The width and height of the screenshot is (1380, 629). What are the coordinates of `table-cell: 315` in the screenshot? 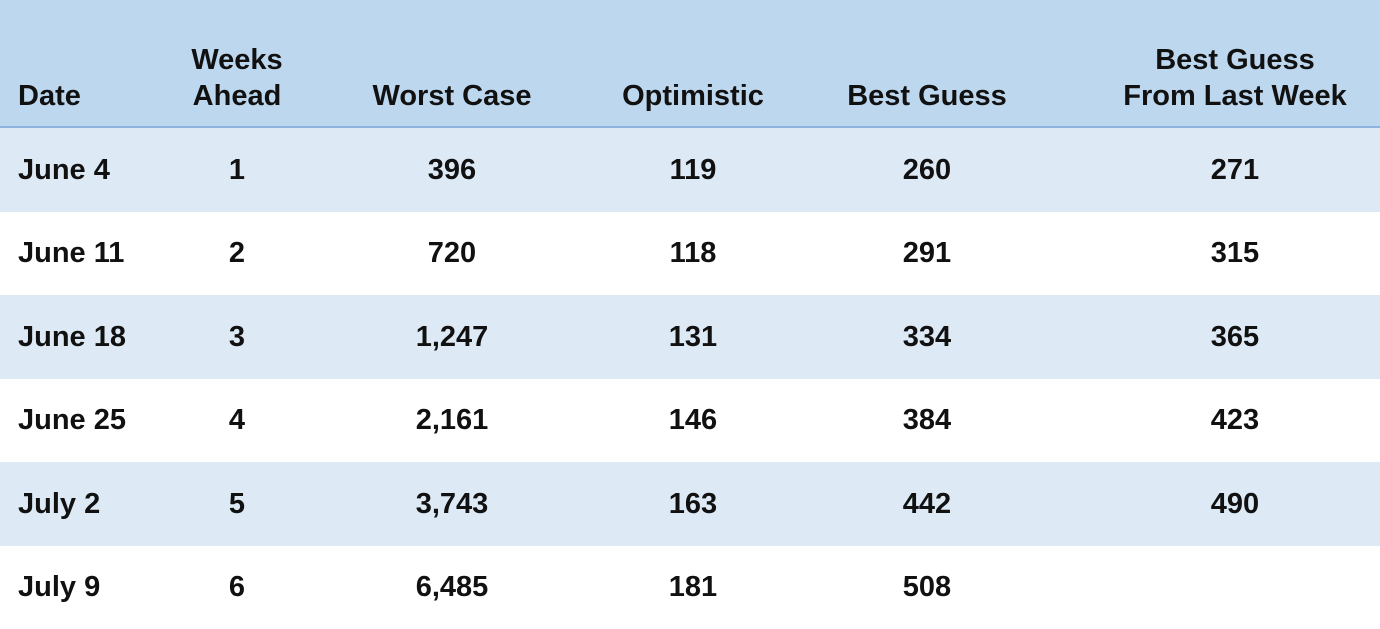 It's located at (1207, 253).